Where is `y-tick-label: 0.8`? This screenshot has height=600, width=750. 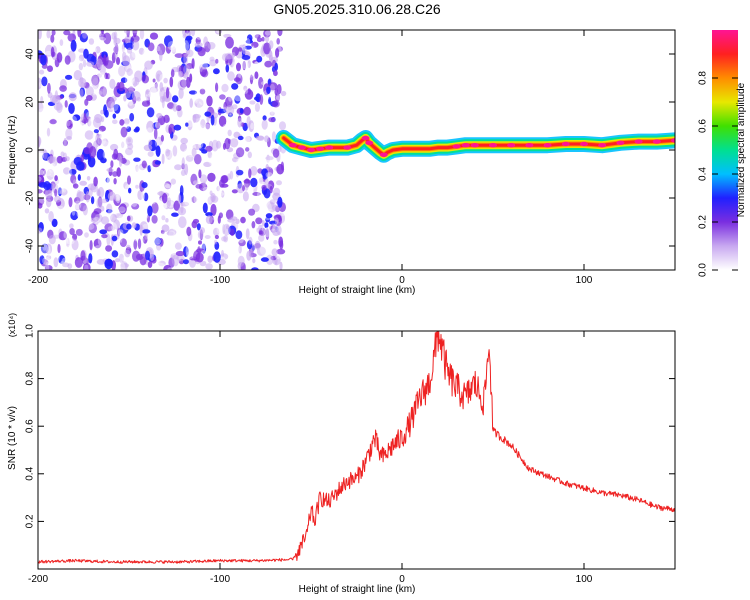
y-tick-label: 0.8 is located at coordinates (30, 378).